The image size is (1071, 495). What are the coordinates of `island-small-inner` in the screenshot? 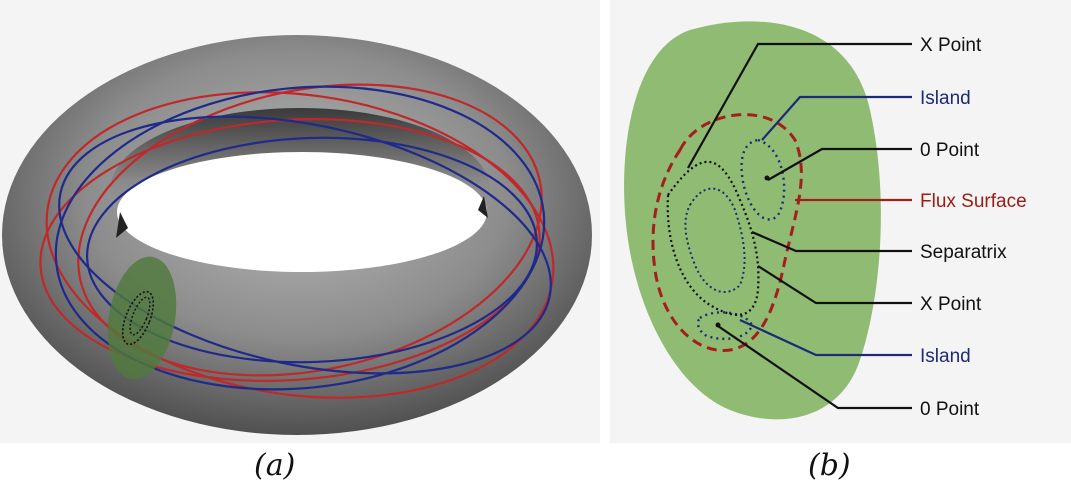 It's located at (140, 316).